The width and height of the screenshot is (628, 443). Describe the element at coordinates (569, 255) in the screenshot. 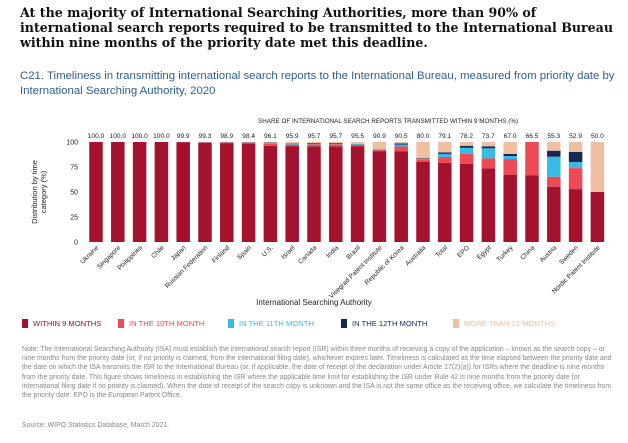

I see `category-label: Sweden` at that location.